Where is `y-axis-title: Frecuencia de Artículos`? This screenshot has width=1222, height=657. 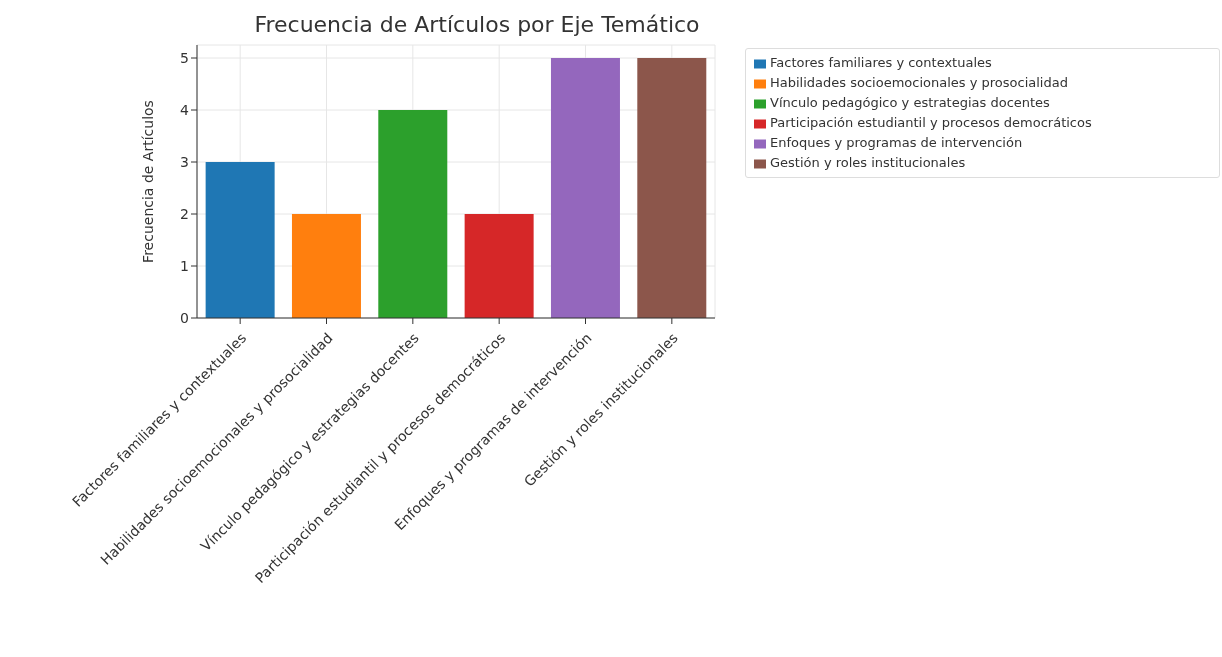
y-axis-title: Frecuencia de Artículos is located at coordinates (147, 181).